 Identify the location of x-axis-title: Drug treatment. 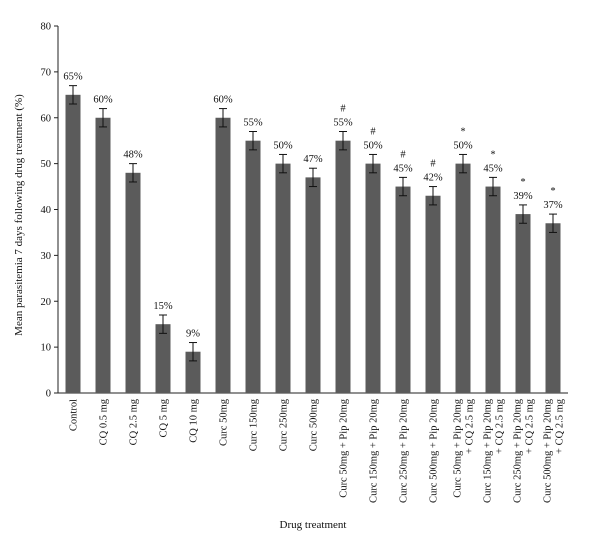
(313, 525).